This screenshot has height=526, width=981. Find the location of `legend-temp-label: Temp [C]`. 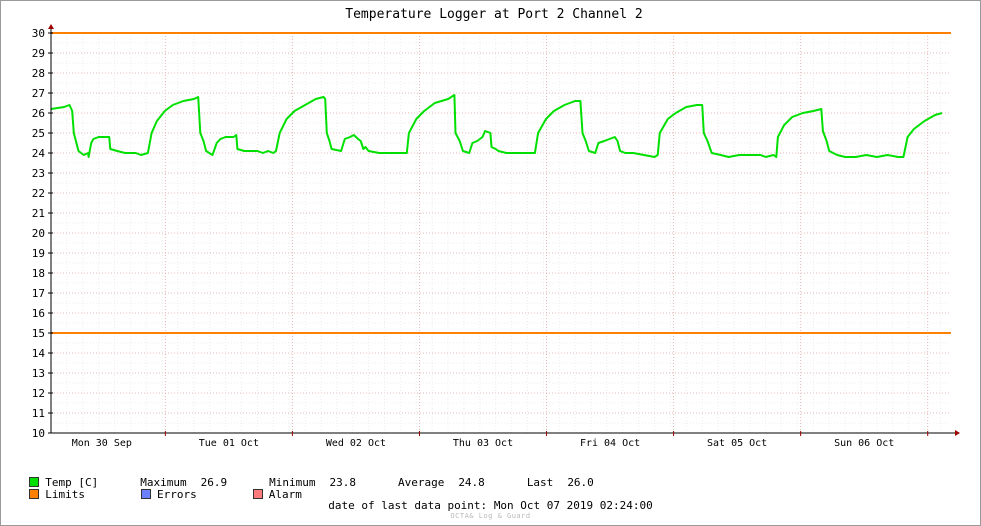

legend-temp-label: Temp [C] is located at coordinates (72, 482).